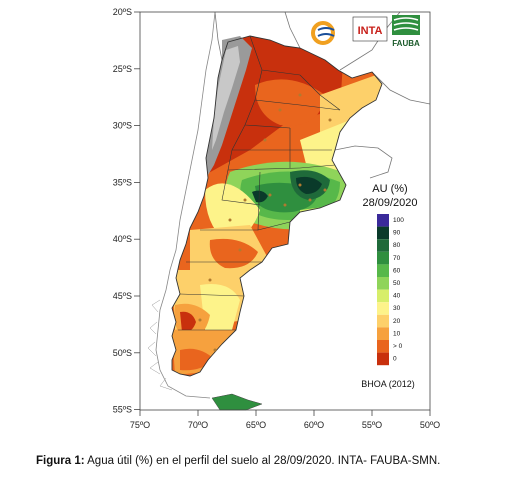  Describe the element at coordinates (395, 359) in the screenshot. I see `legend-level-label: 0` at that location.